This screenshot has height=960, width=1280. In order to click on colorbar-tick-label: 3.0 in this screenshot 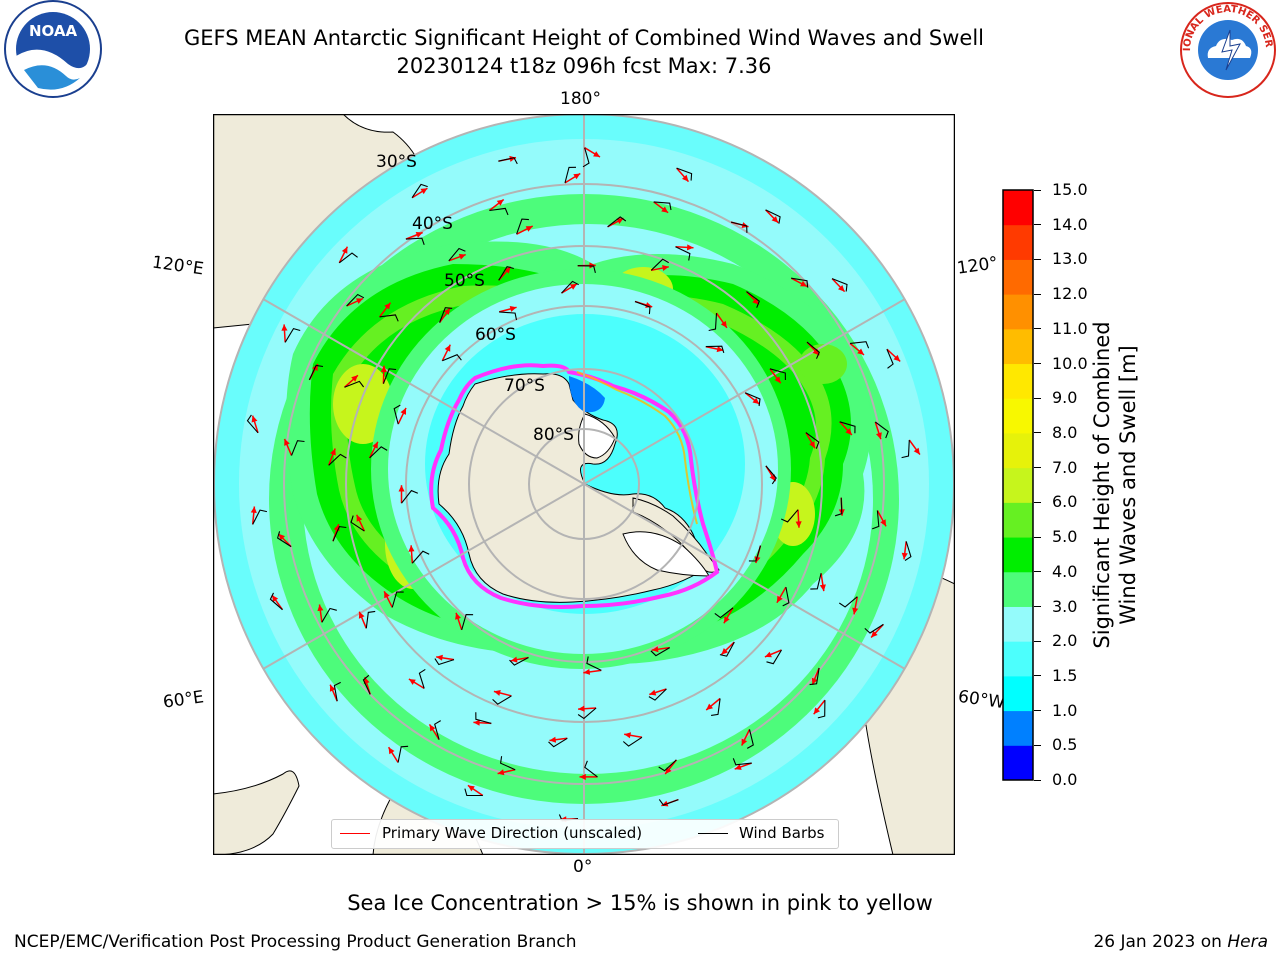, I will do `click(1065, 606)`.